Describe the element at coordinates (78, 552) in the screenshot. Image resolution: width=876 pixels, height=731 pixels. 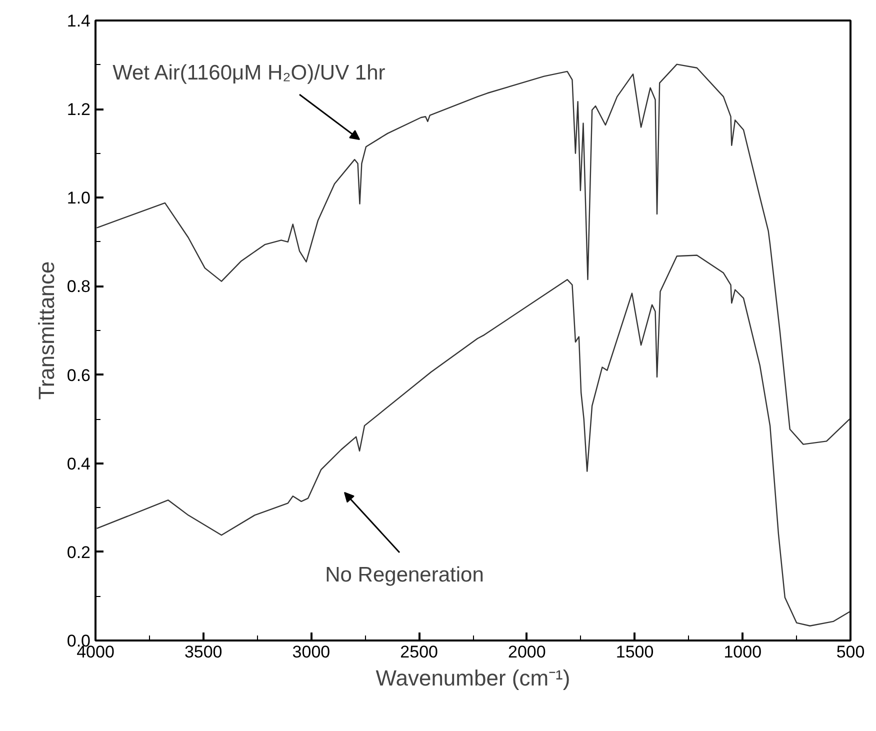
I see `y-tick-label: 0.2` at that location.